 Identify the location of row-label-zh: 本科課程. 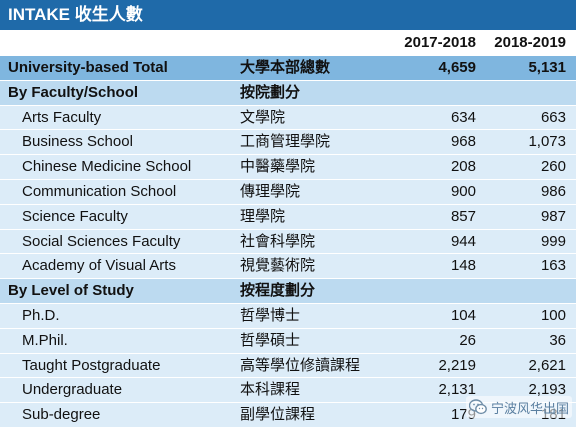
(314, 390).